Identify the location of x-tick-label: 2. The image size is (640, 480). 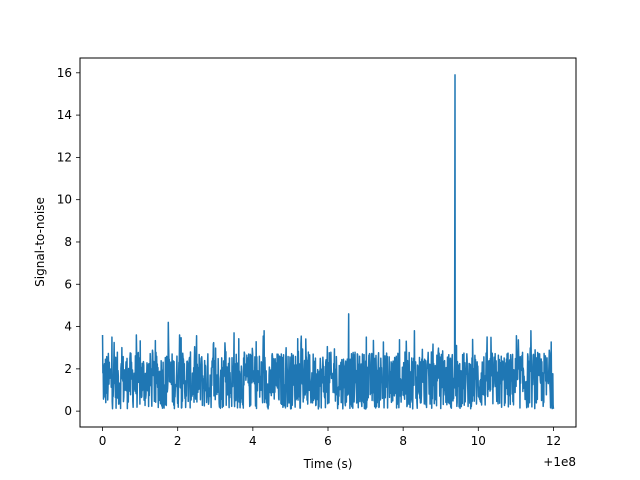
(178, 441).